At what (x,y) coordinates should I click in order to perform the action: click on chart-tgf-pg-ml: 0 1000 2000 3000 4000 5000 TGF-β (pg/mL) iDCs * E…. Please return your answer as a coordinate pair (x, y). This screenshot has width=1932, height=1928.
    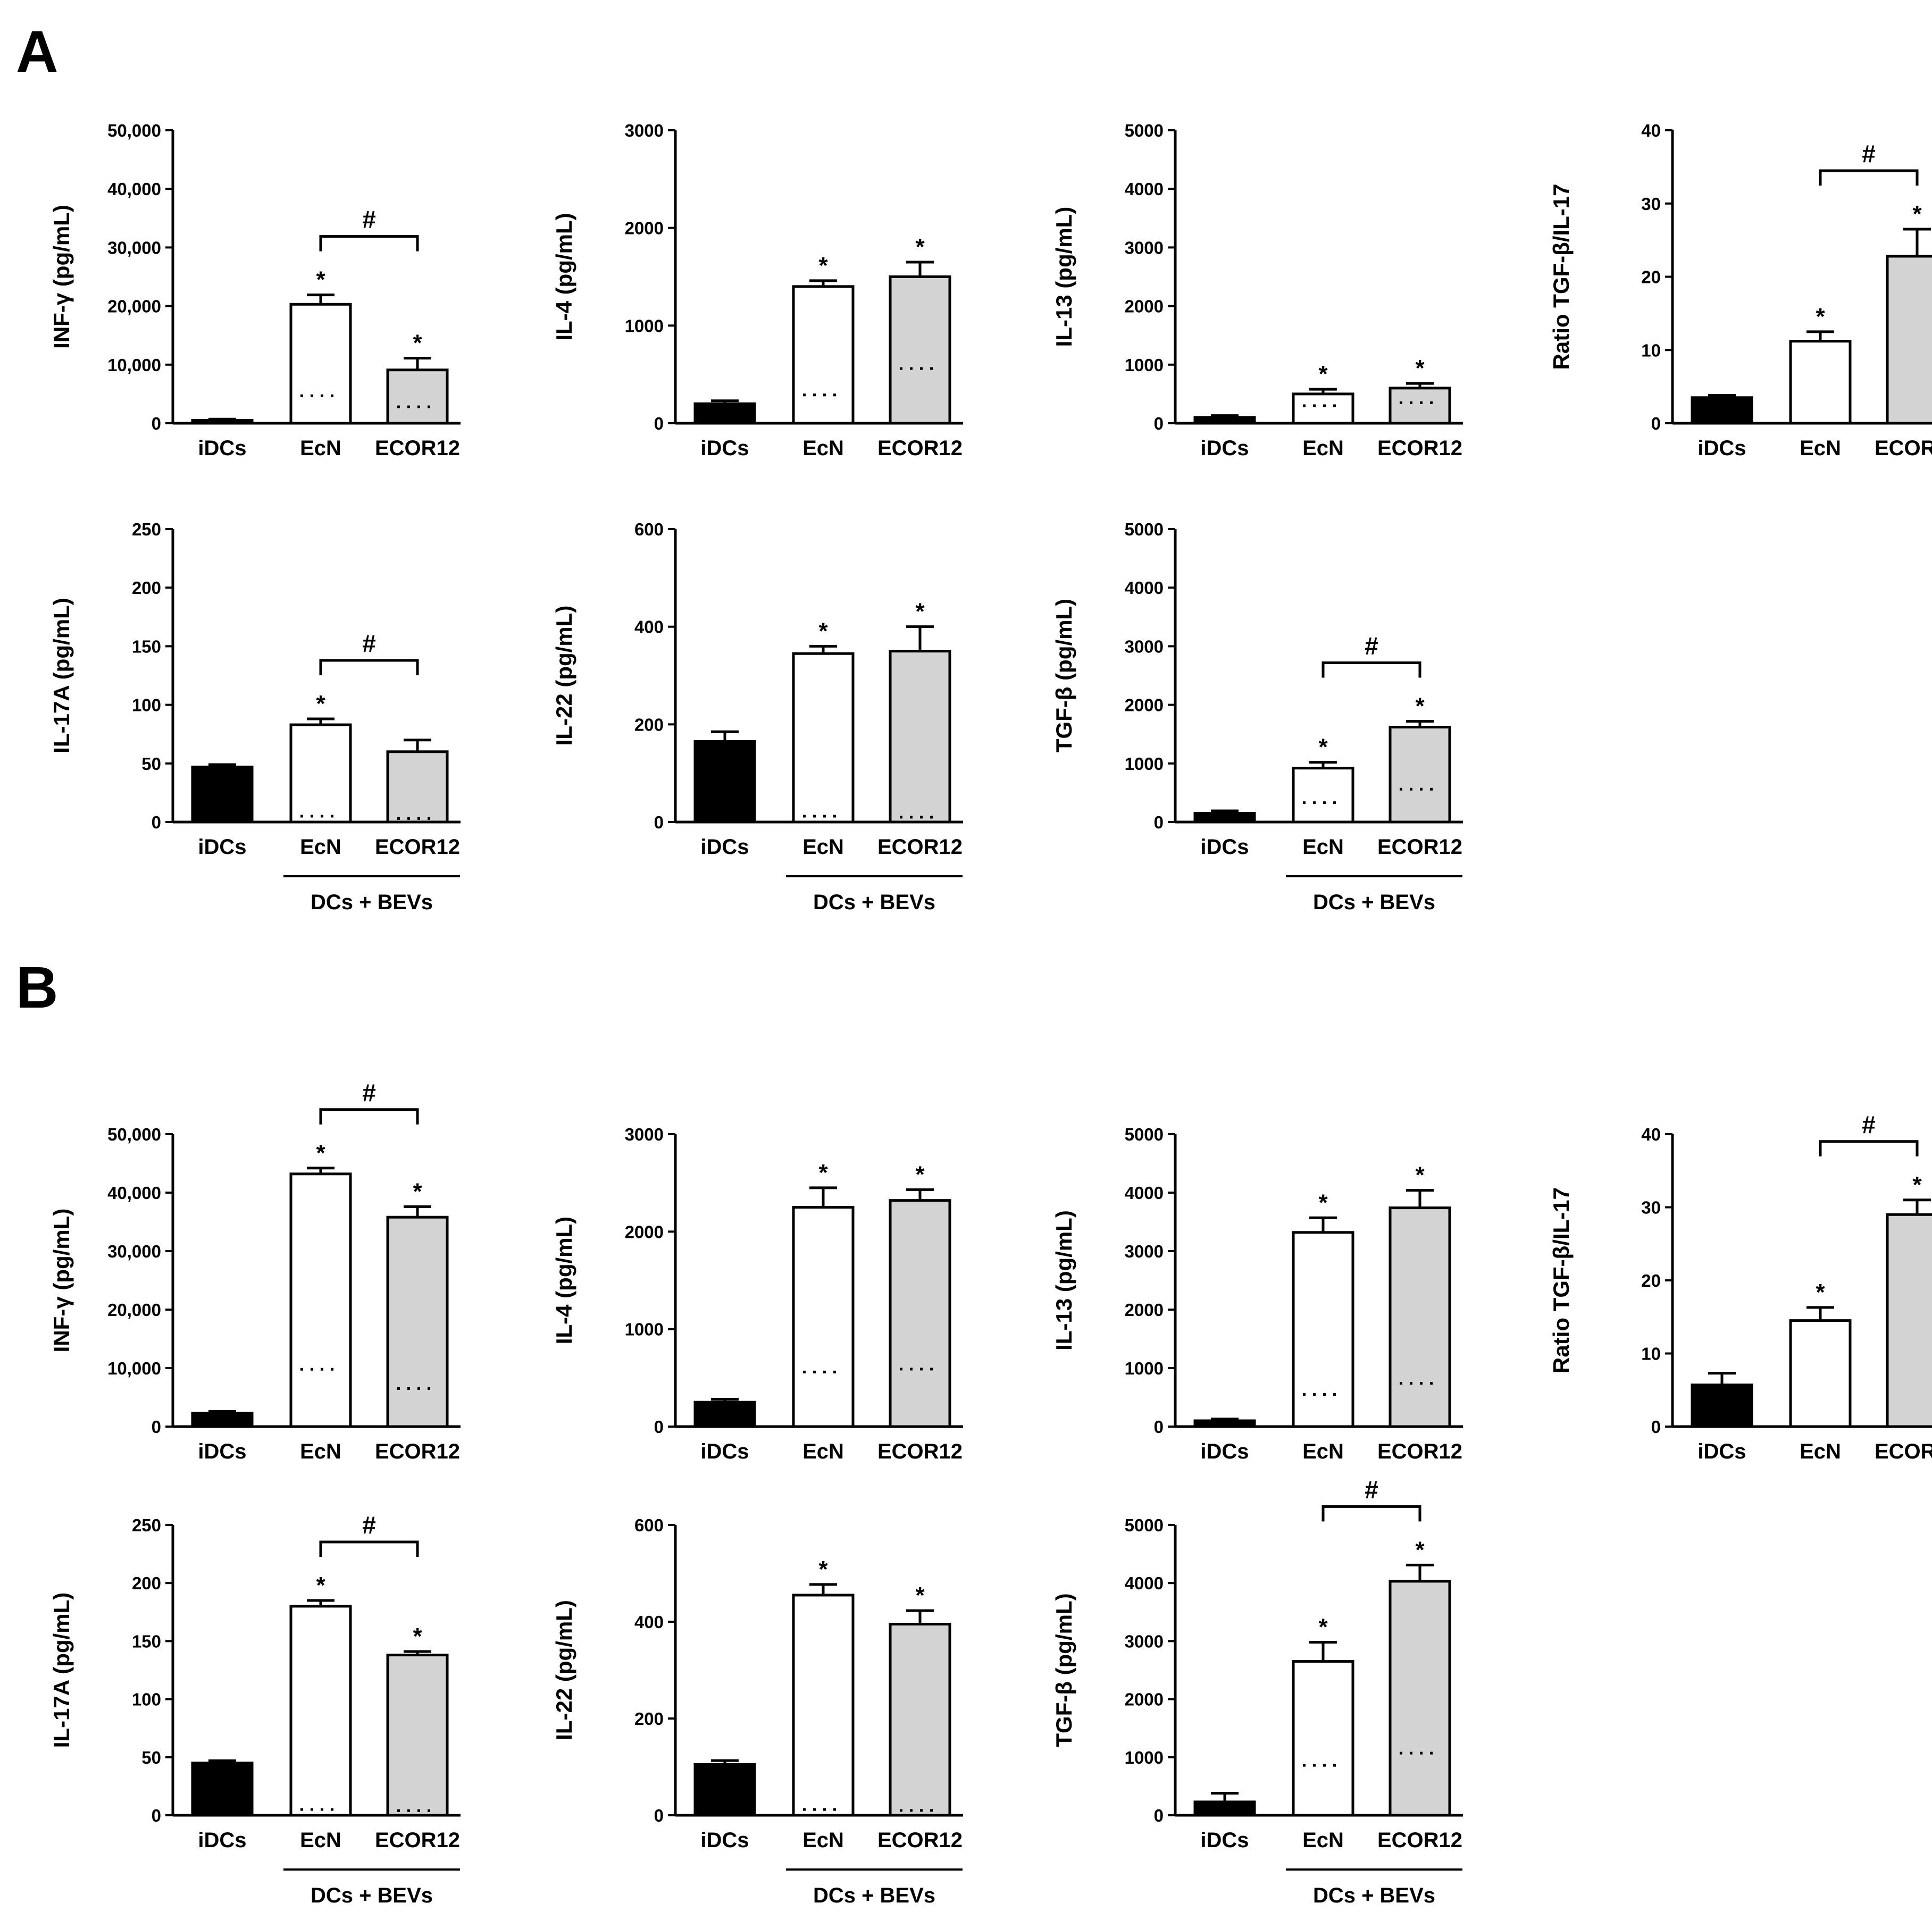
    Looking at the image, I should click on (1257, 716).